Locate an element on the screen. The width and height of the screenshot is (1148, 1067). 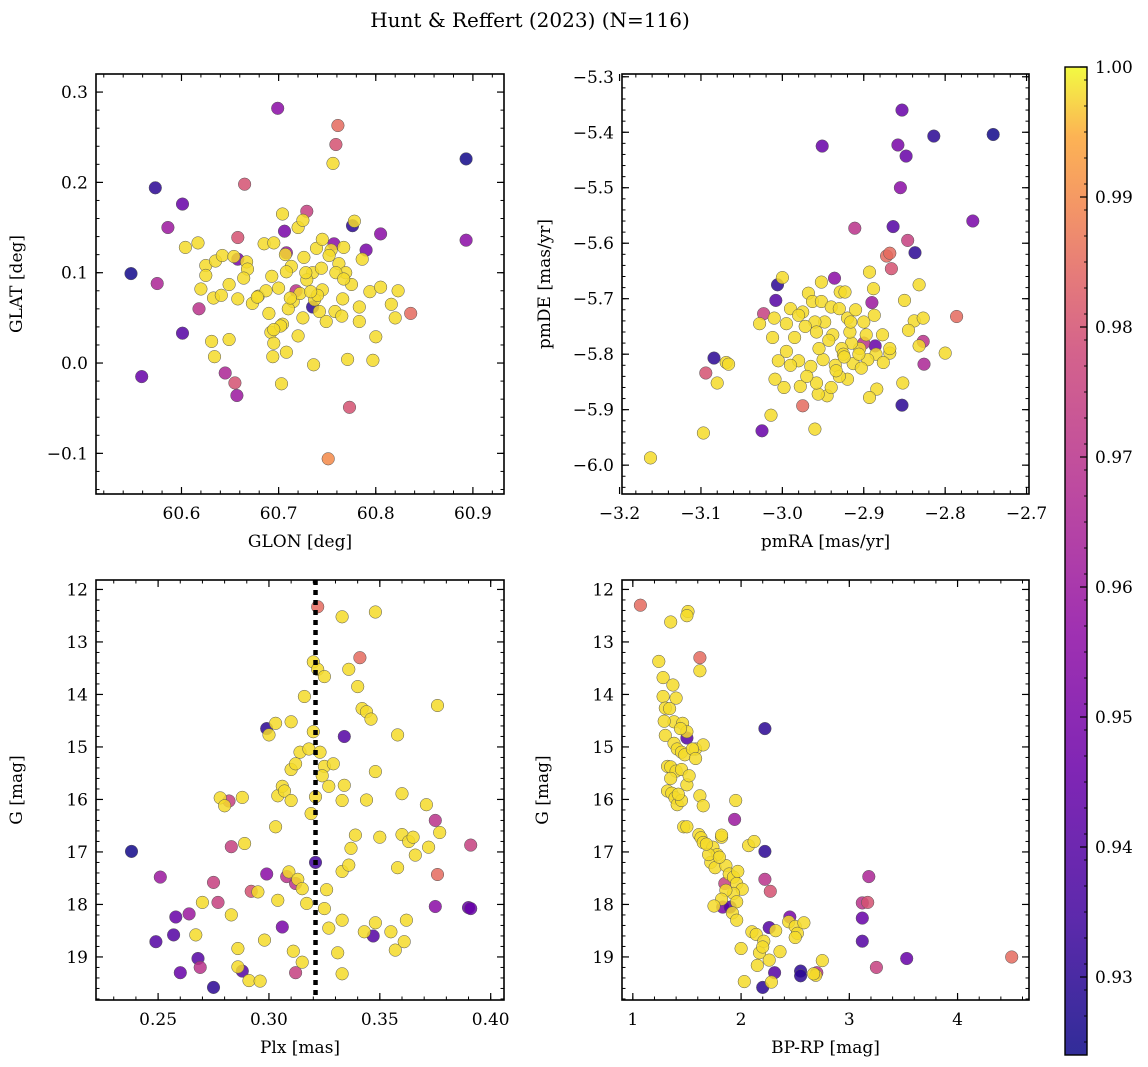
x-tick-label: 60.9 is located at coordinates (473, 514).